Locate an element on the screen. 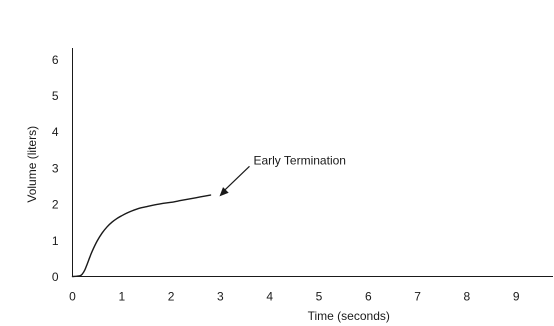  x-tick-label: 1 is located at coordinates (121, 297).